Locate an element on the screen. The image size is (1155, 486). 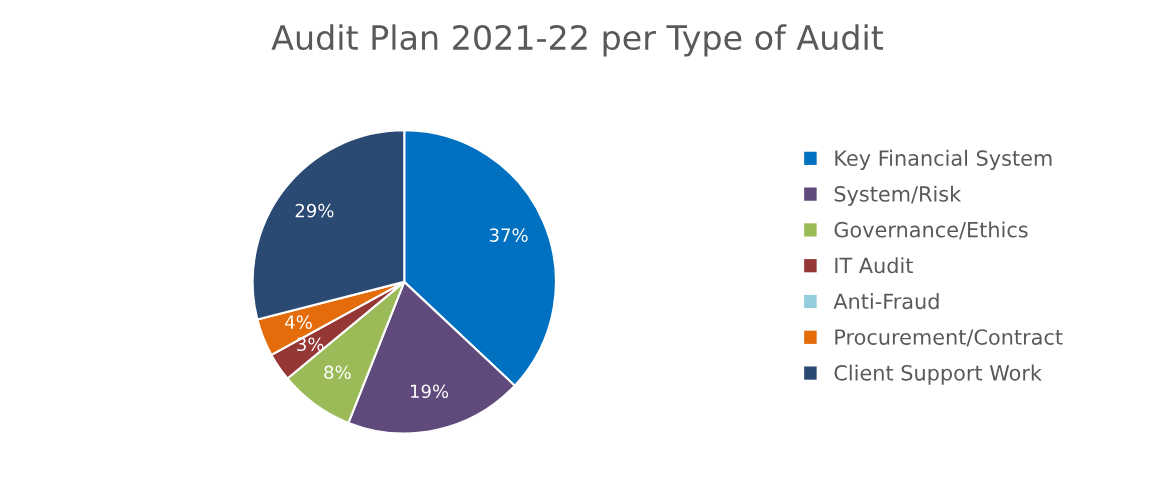
legend-label: System/Risk is located at coordinates (898, 195).